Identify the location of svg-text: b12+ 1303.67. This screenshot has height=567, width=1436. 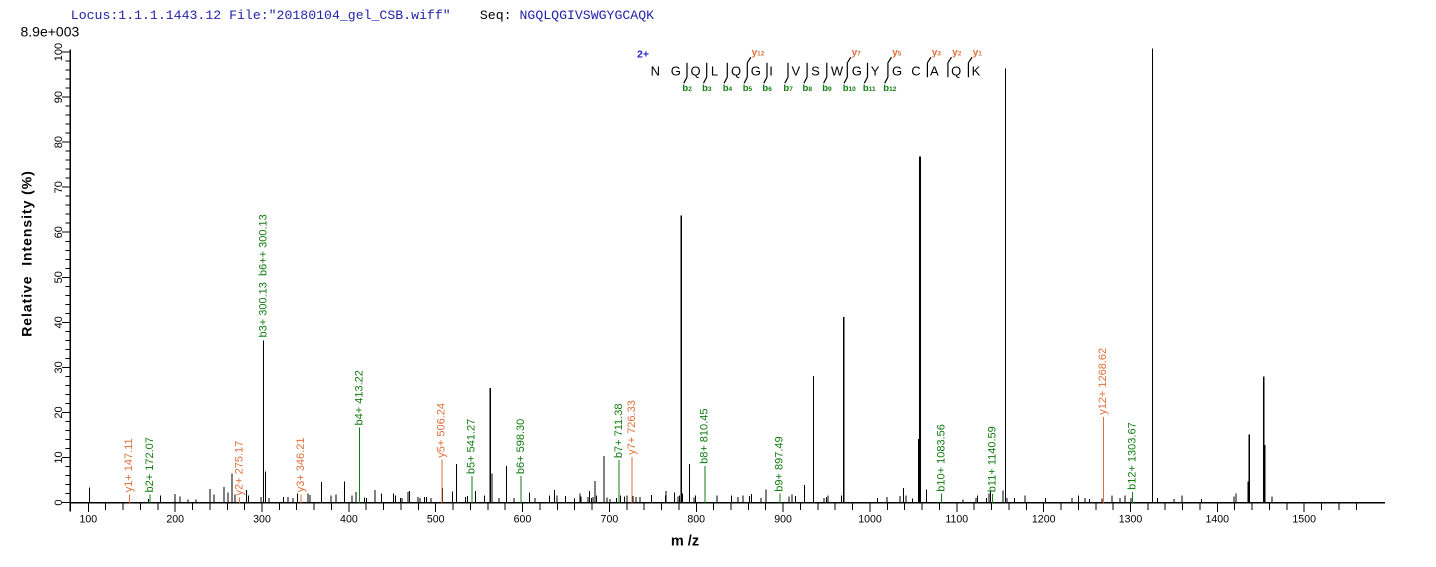
(1132, 456).